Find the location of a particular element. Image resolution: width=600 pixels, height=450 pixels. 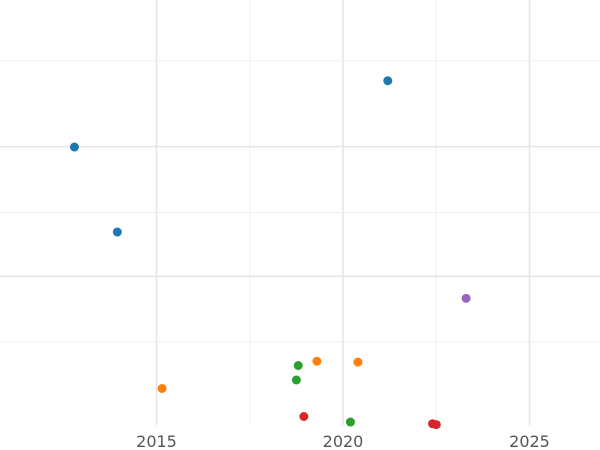

x-tick-label: 2015 is located at coordinates (156, 441).